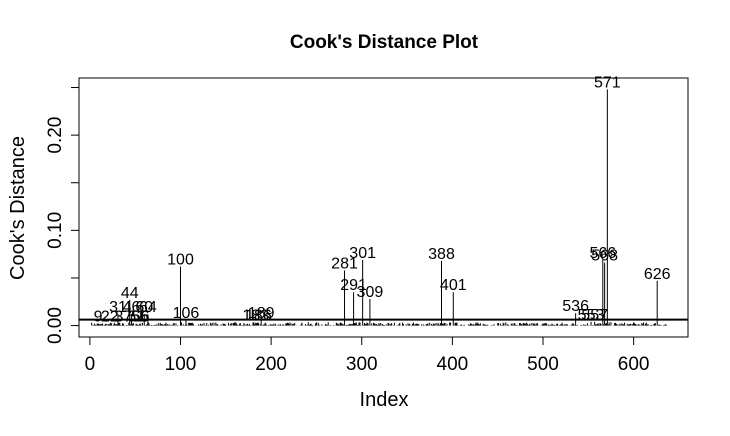  I want to click on x-tick-label-400: 400, so click(453, 364).